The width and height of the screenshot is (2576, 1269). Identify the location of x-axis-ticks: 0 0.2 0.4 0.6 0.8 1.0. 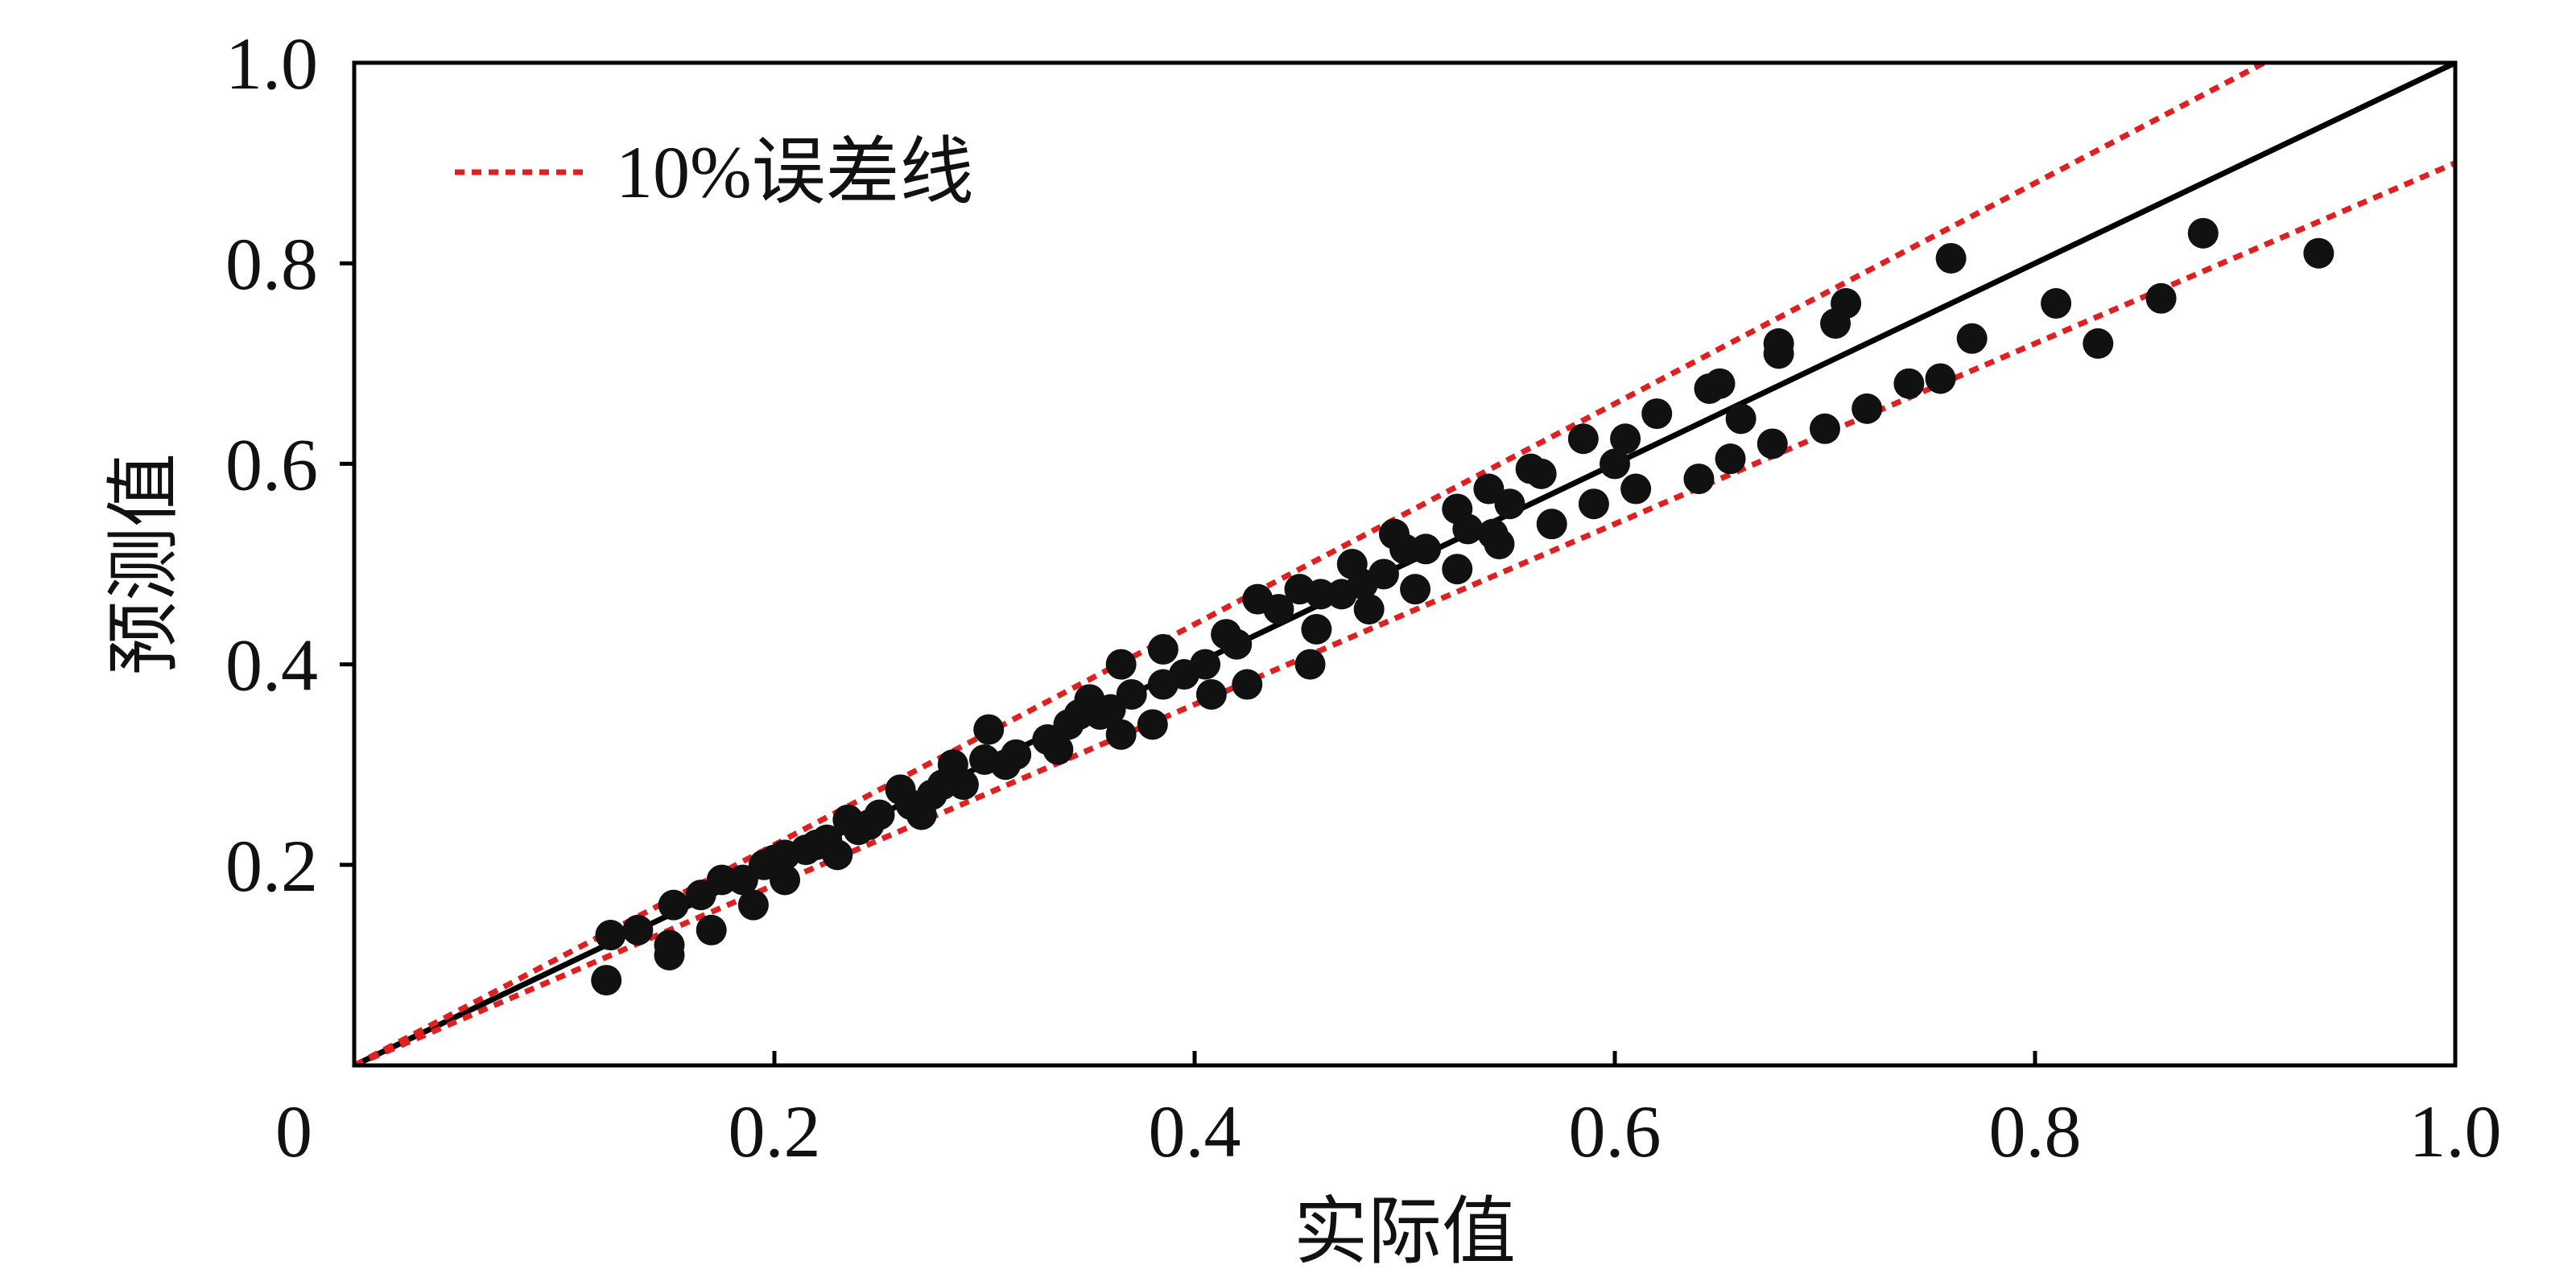
(1388, 1111).